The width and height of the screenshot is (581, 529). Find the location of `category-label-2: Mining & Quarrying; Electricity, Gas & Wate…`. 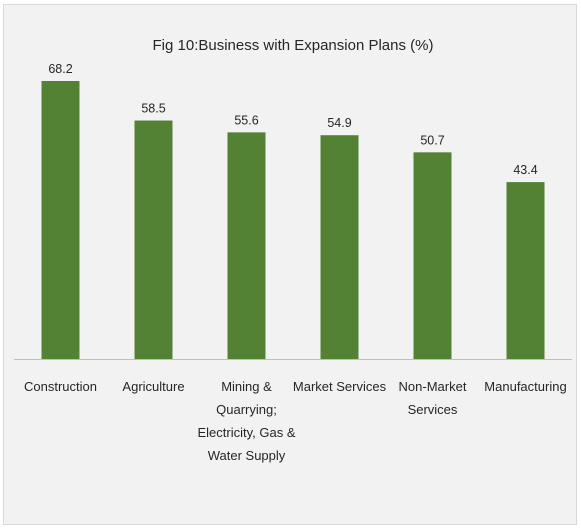

category-label-2: Mining & Quarrying; Electricity, Gas & Wate… is located at coordinates (246, 421).